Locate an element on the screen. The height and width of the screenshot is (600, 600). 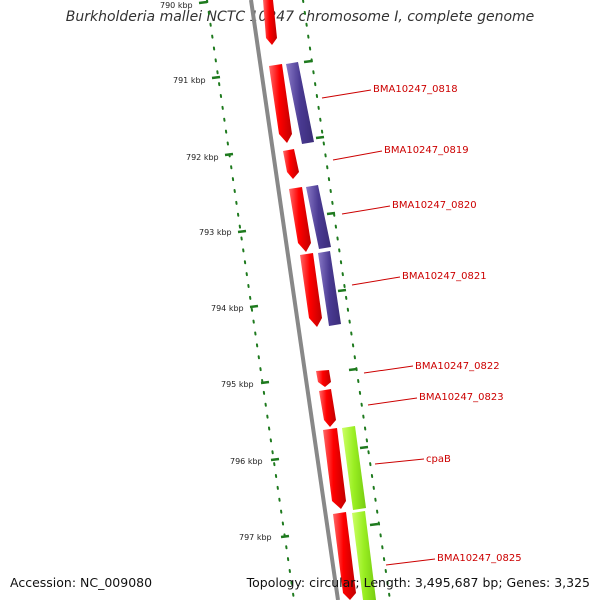
gene-label: BMA10247_0822 is located at coordinates (457, 366).